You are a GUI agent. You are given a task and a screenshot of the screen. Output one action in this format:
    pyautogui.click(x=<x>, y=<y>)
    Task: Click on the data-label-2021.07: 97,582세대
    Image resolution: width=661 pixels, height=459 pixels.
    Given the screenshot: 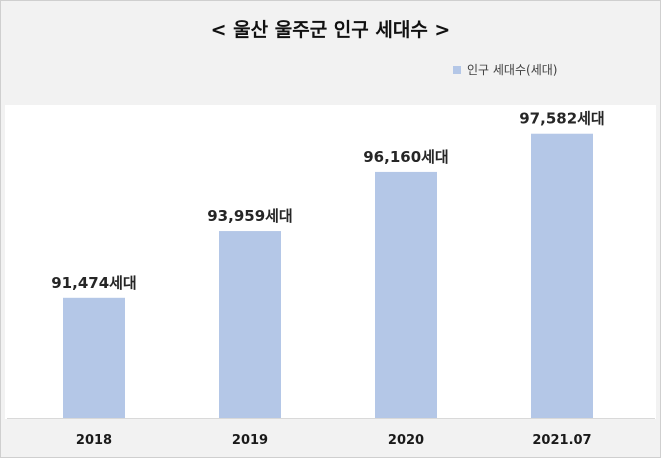 What is the action you would take?
    pyautogui.click(x=561, y=119)
    